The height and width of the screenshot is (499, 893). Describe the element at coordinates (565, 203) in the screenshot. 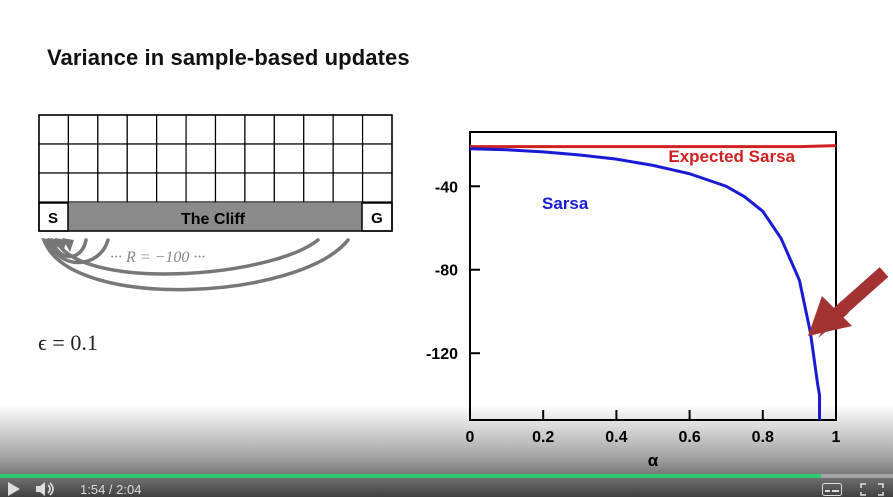

I see `series-label-sarsa: Sarsa` at that location.